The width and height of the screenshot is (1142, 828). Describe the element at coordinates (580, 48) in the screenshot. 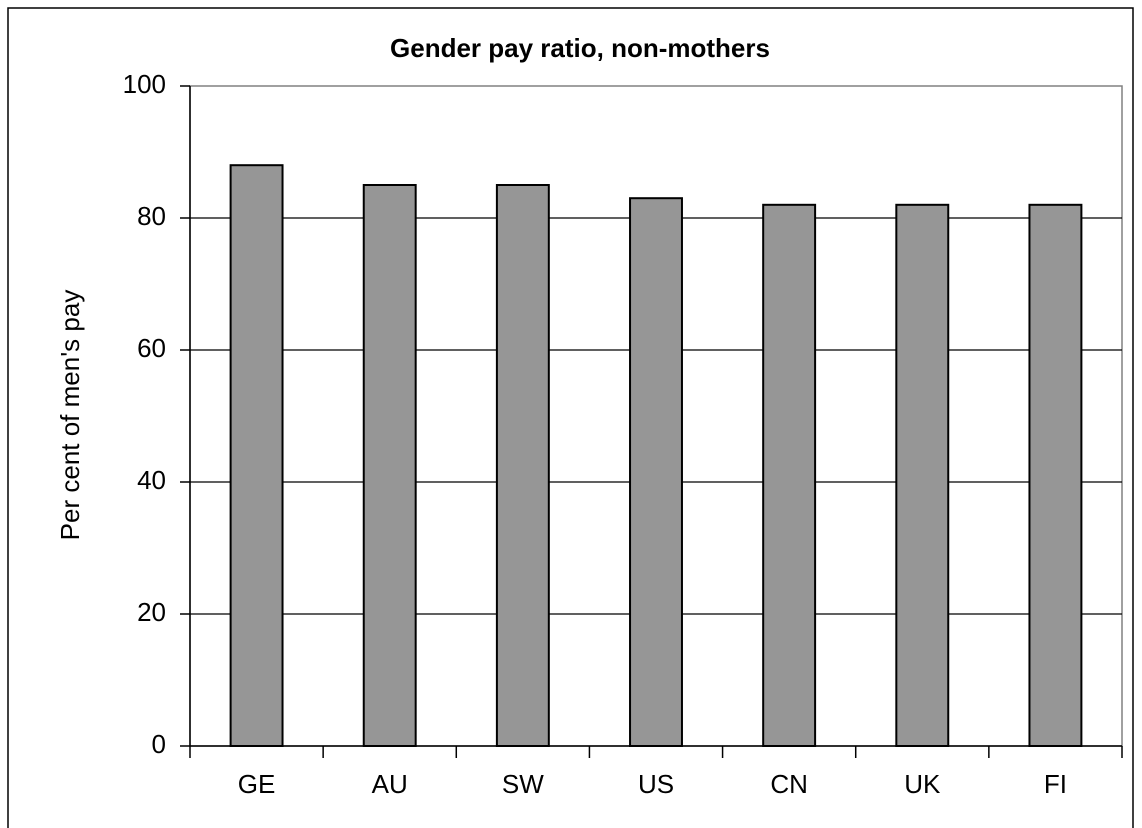

I see `chart-title: Gender pay ratio, non-mothers` at that location.